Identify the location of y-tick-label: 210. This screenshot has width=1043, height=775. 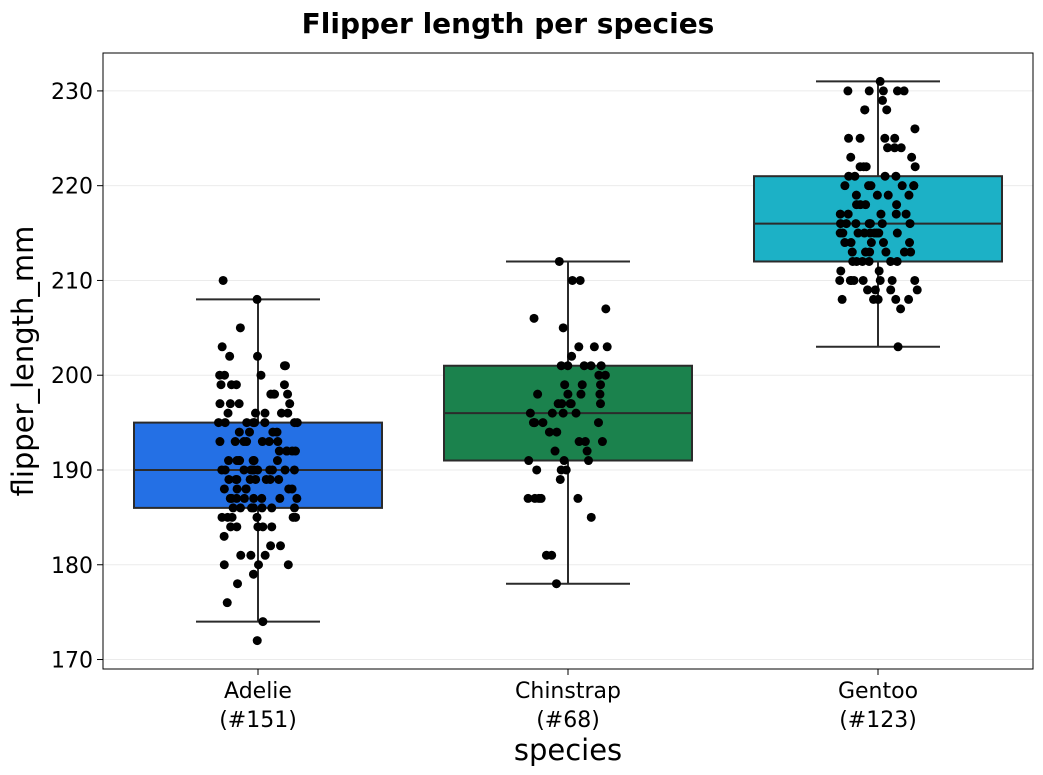
(72, 281).